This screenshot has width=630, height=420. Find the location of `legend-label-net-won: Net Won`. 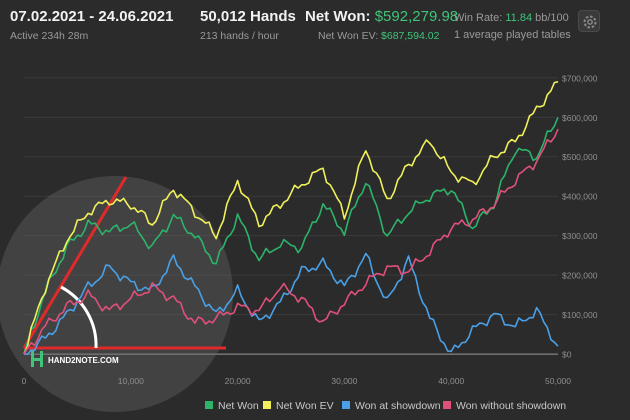

legend-label-net-won: Net Won is located at coordinates (238, 406).